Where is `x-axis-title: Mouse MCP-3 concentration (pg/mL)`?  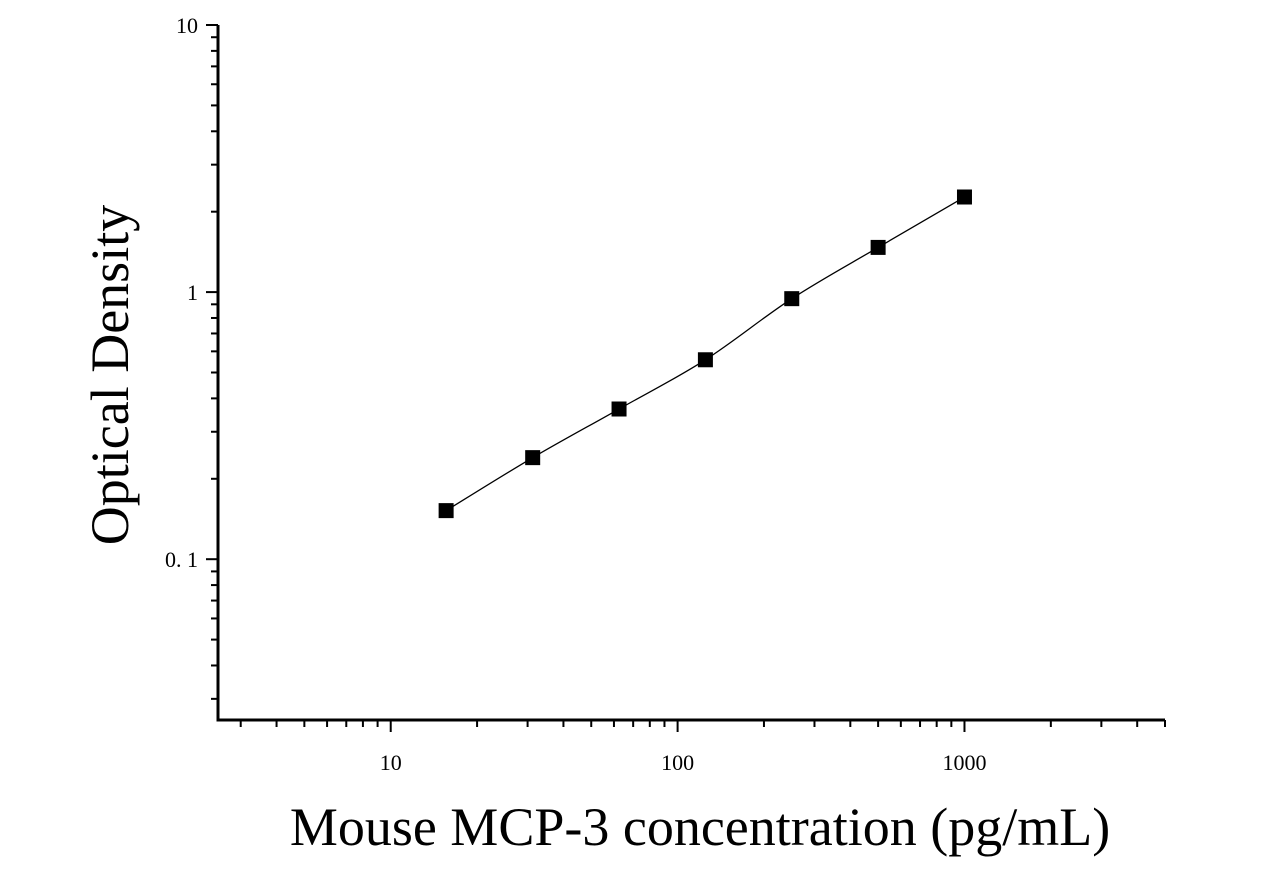 x-axis-title: Mouse MCP-3 concentration (pg/mL) is located at coordinates (700, 827).